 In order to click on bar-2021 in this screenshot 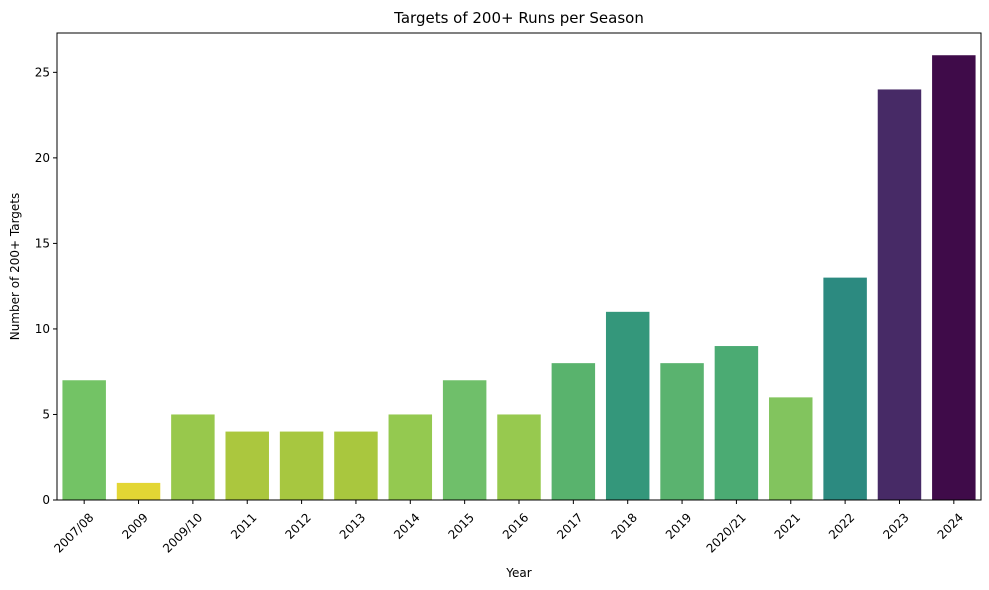, I will do `click(791, 448)`.